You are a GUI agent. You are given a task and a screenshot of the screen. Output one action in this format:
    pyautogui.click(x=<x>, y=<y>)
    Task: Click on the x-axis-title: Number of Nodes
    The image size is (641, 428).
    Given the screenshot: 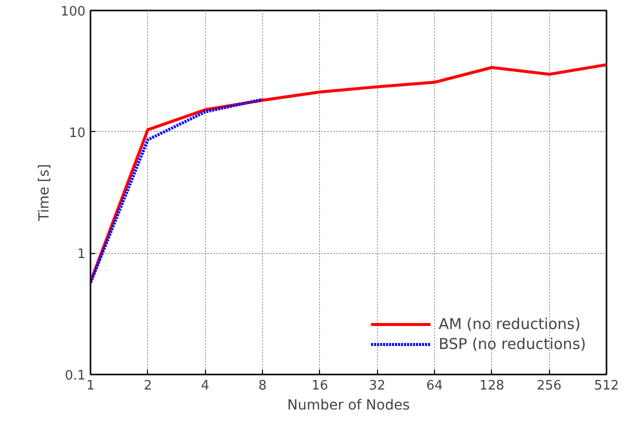 What is the action you would take?
    pyautogui.click(x=348, y=406)
    